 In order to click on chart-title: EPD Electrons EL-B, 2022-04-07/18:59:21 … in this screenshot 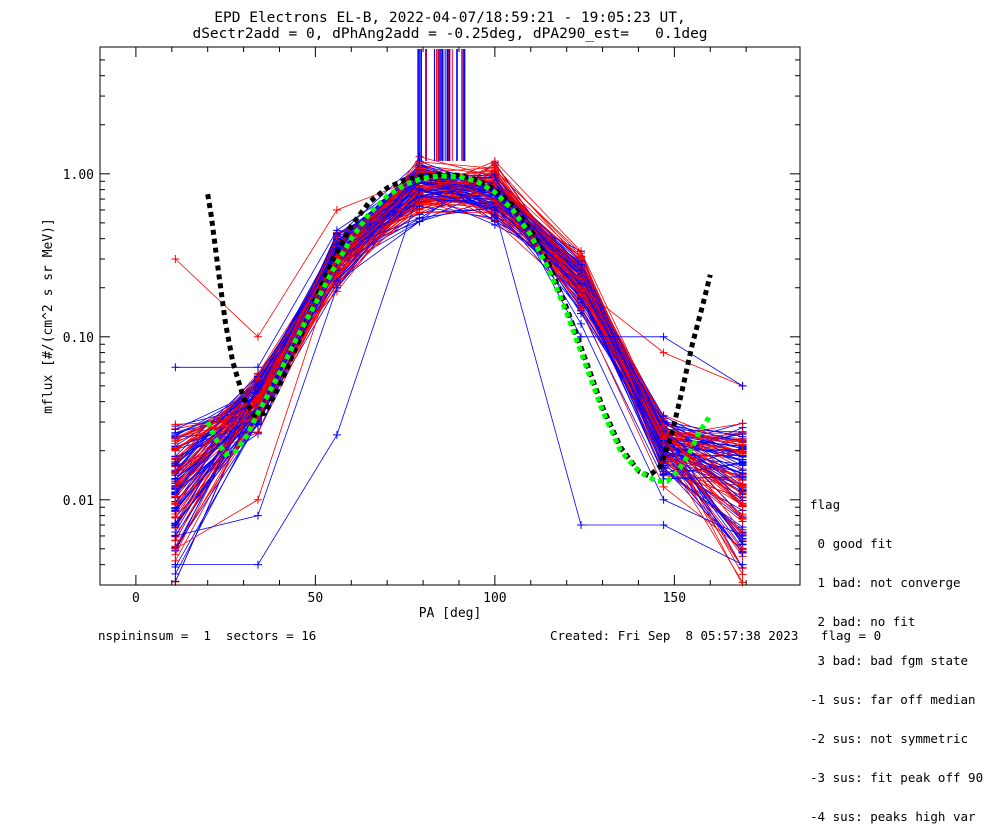, I will do `click(450, 18)`.